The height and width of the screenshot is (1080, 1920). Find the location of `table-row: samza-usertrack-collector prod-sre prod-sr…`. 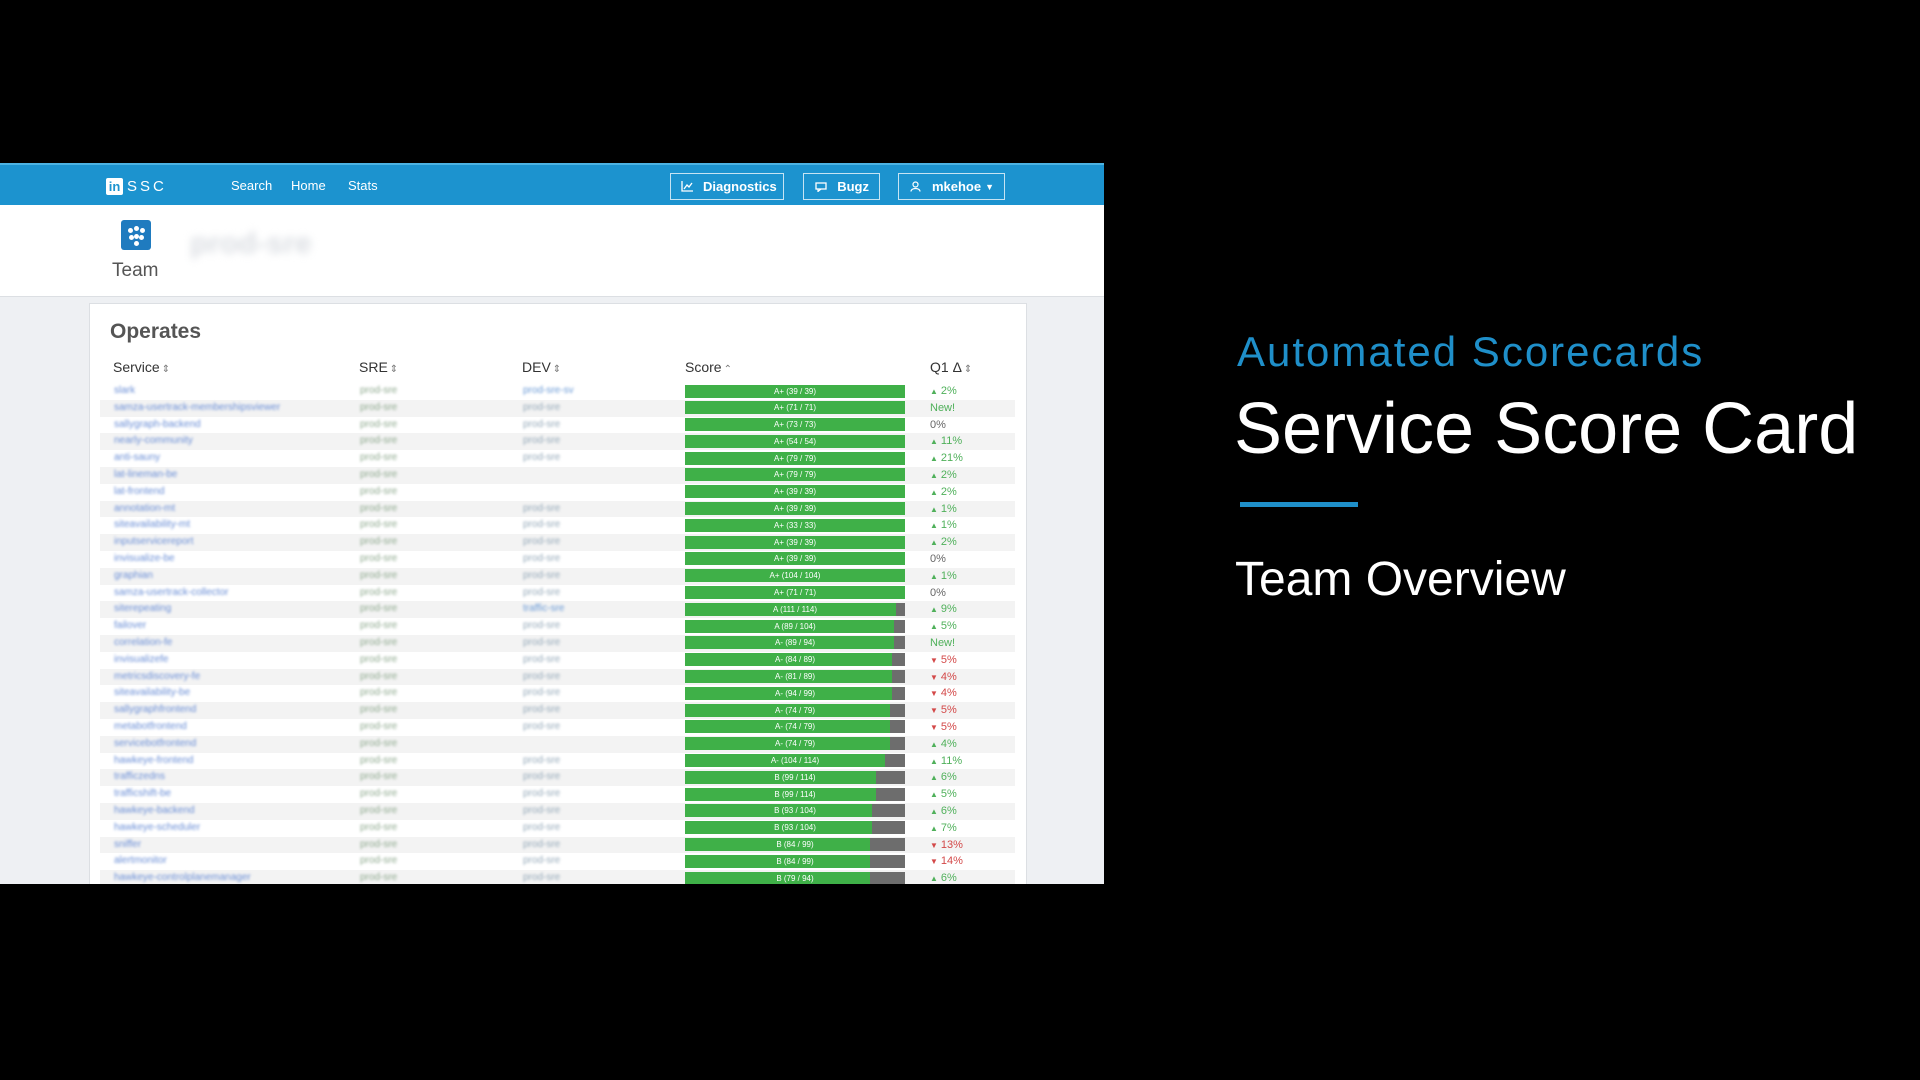

table-row: samza-usertrack-collector prod-sre prod-sr… is located at coordinates (557, 593).